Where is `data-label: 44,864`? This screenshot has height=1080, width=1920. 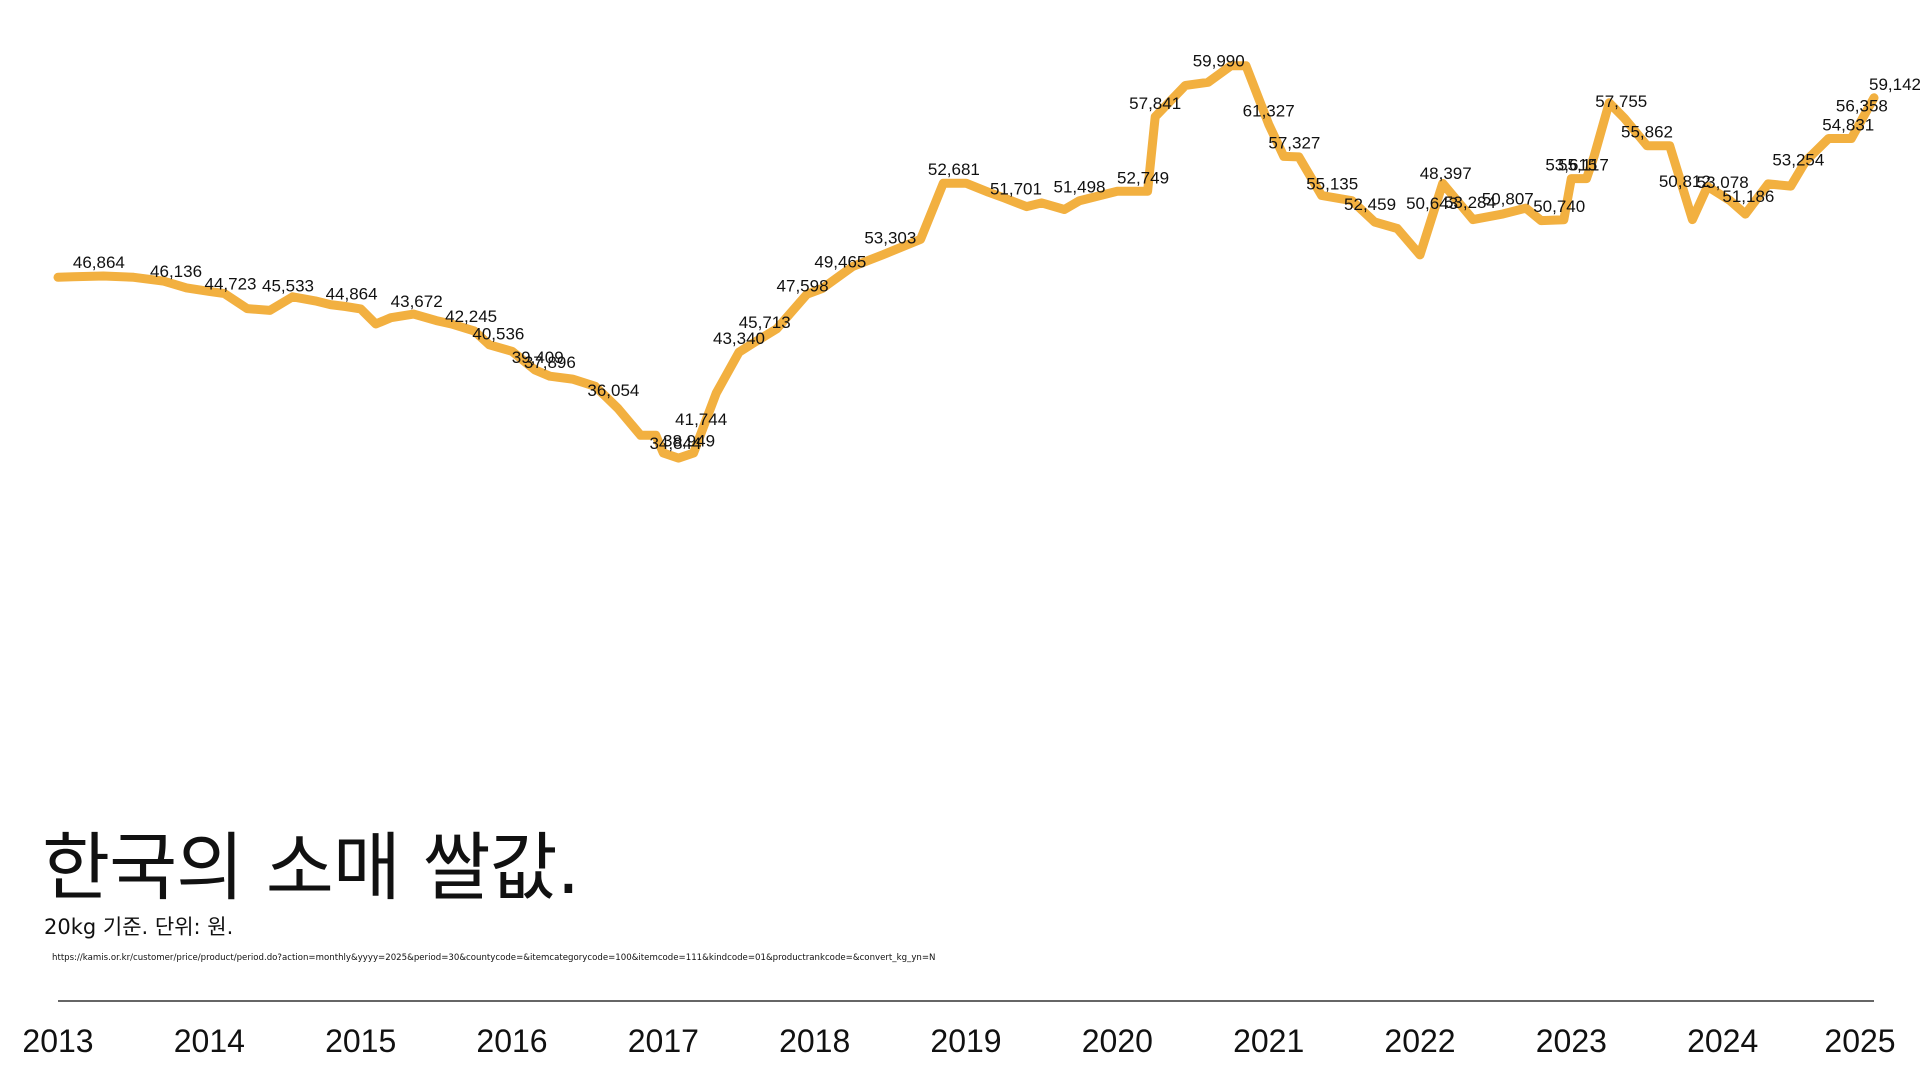
data-label: 44,864 is located at coordinates (352, 293).